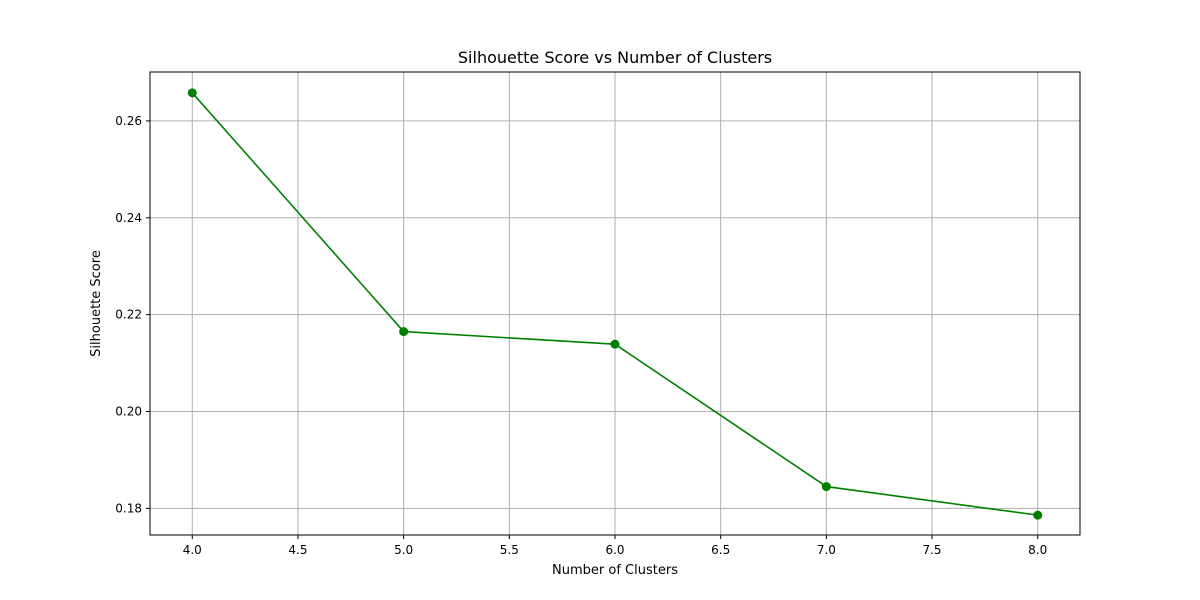 The width and height of the screenshot is (1200, 600). I want to click on y-tick-label: 0.26, so click(128, 121).